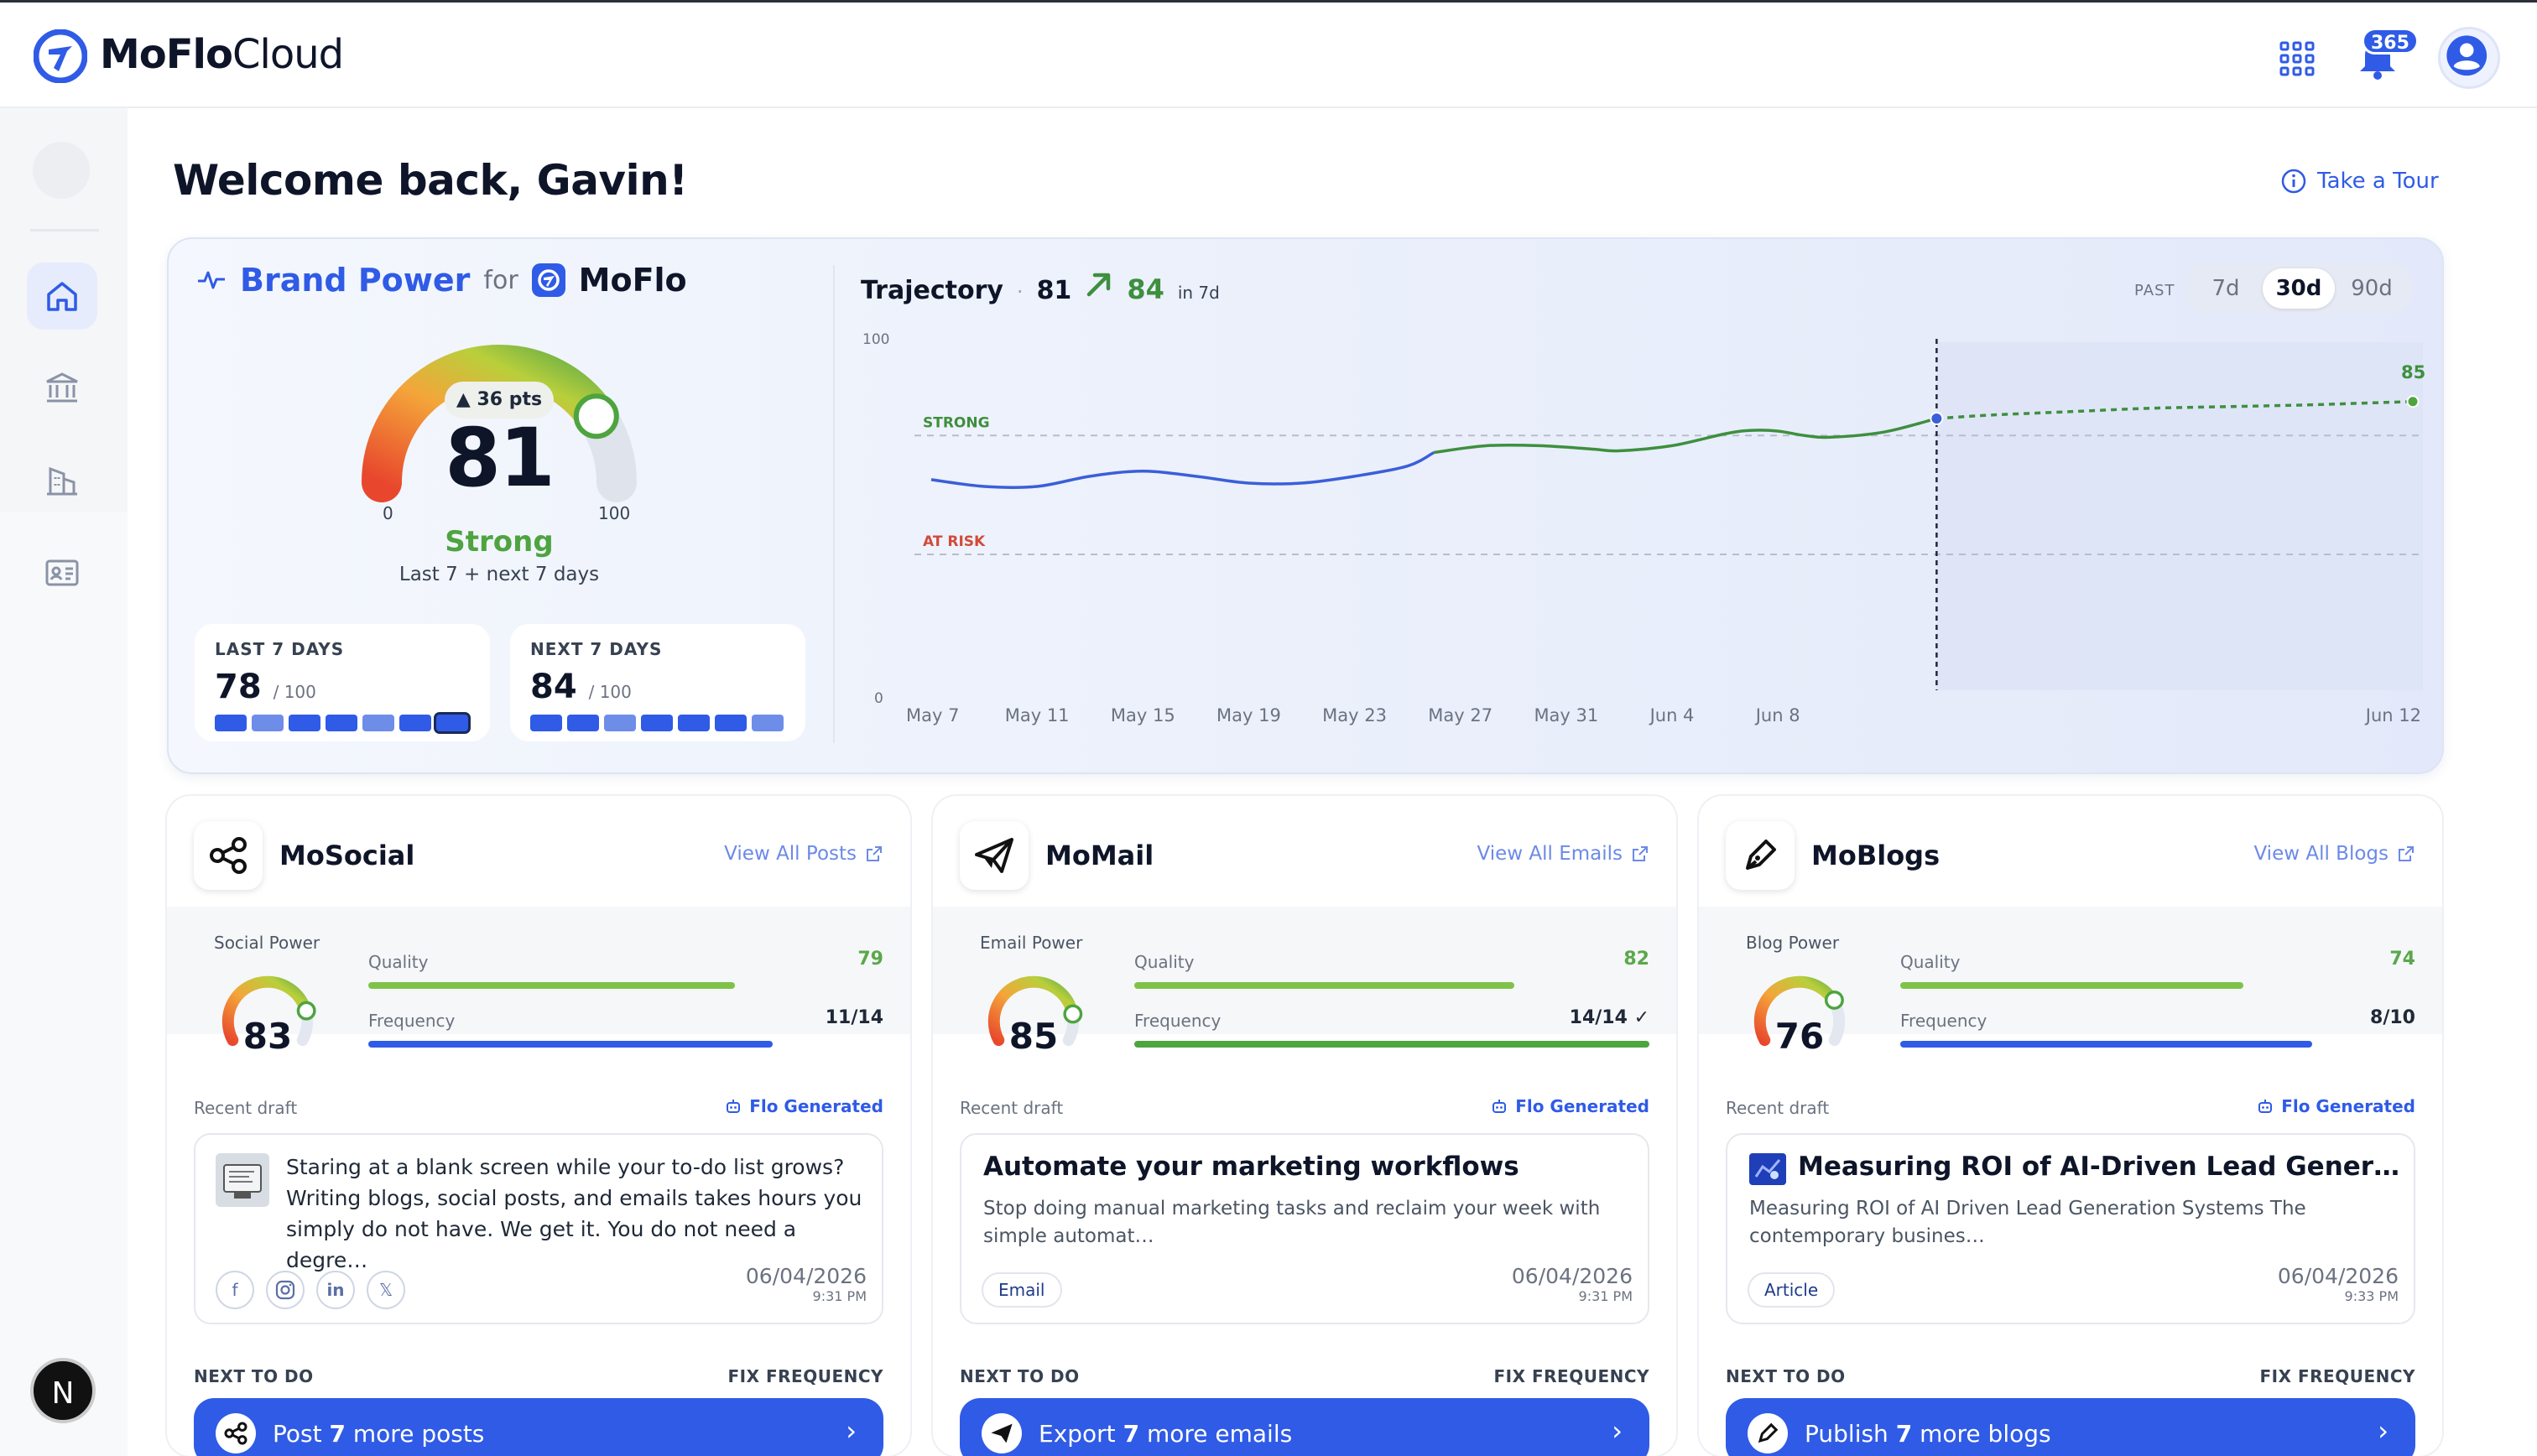  What do you see at coordinates (62, 296) in the screenshot?
I see `sidebar-item-home` at bounding box center [62, 296].